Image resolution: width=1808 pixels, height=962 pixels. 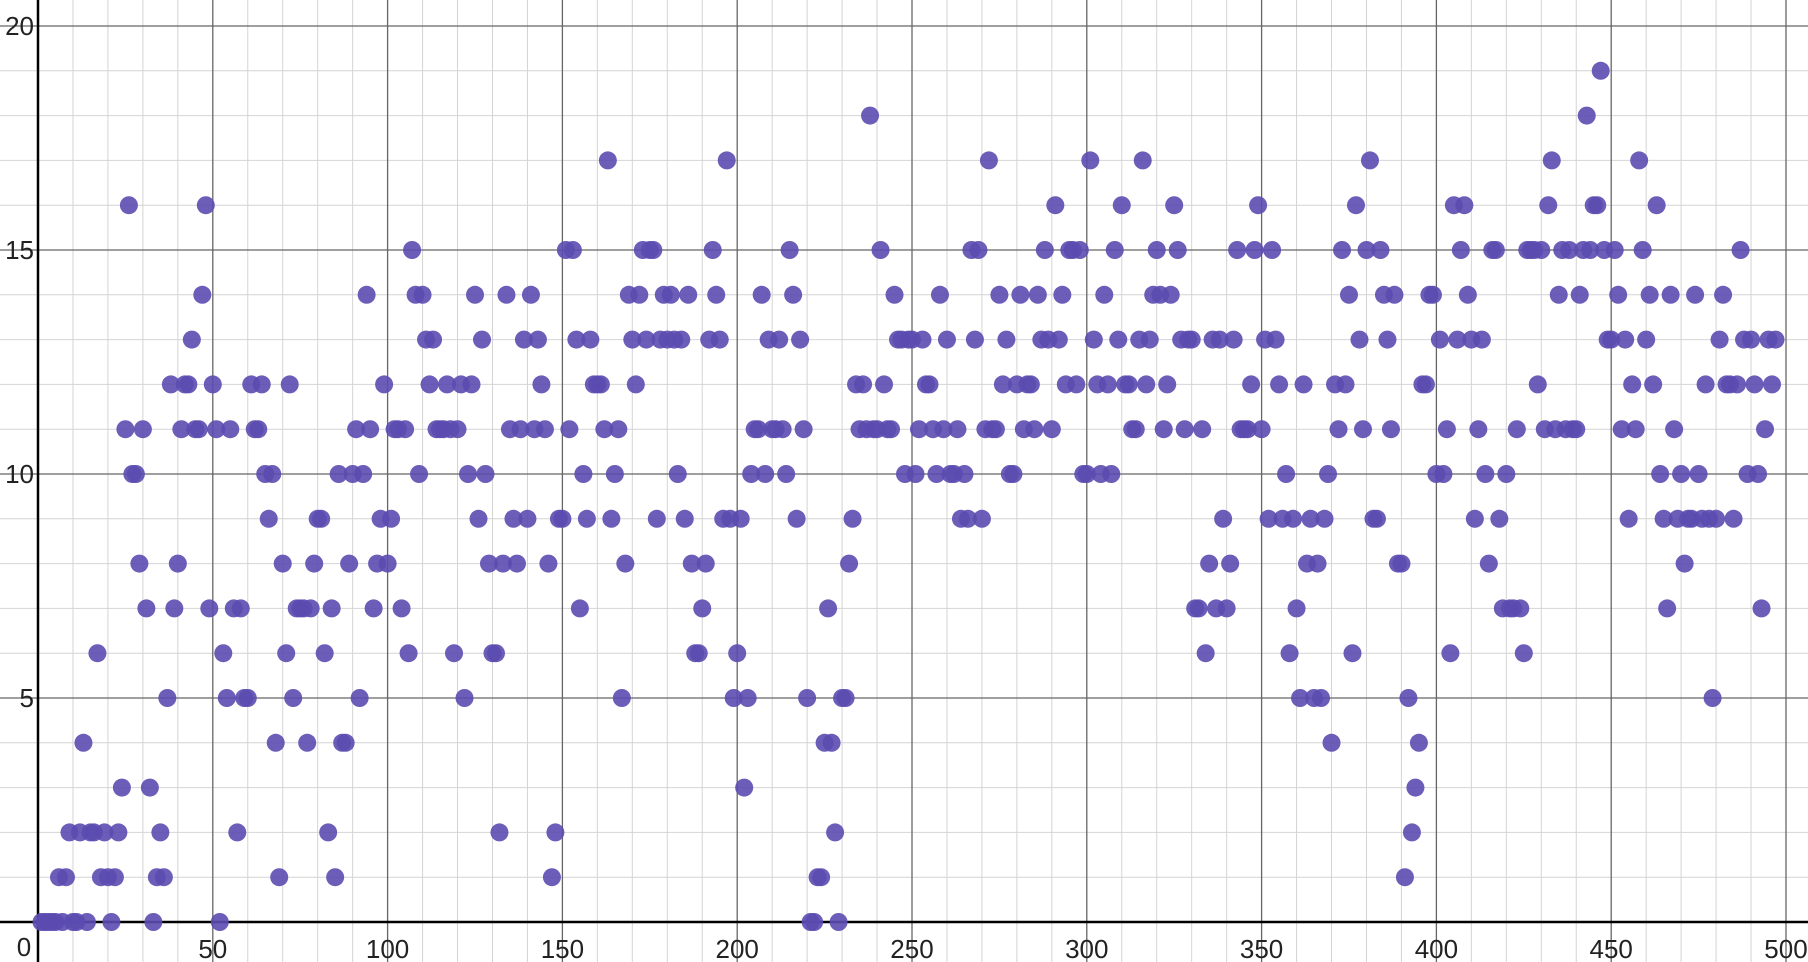 I want to click on x-tick-label: 300, so click(x=1086, y=948).